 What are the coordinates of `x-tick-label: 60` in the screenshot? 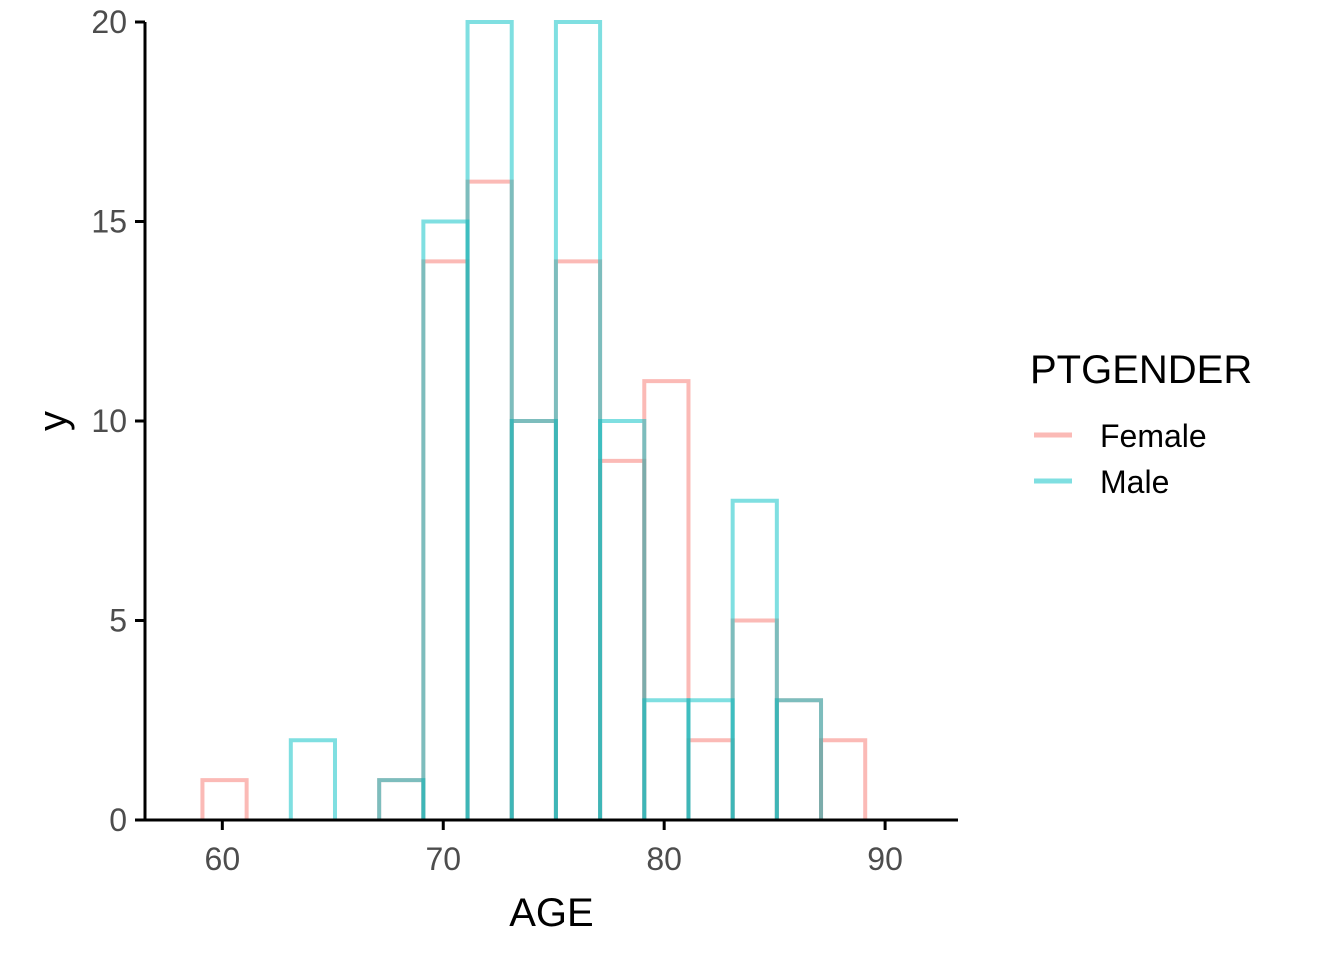 It's located at (223, 859).